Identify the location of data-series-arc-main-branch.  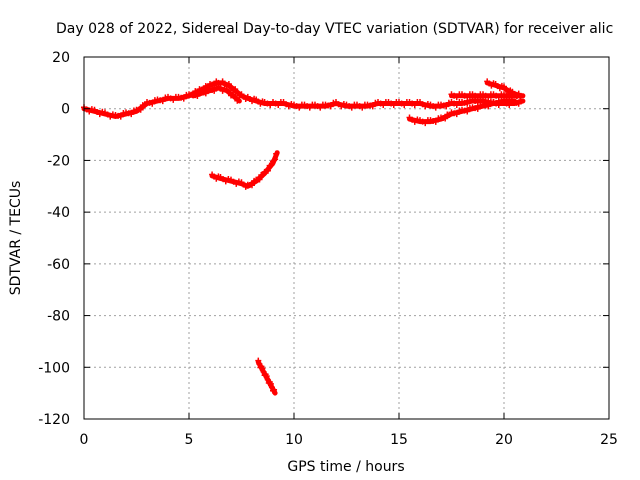
(216, 93).